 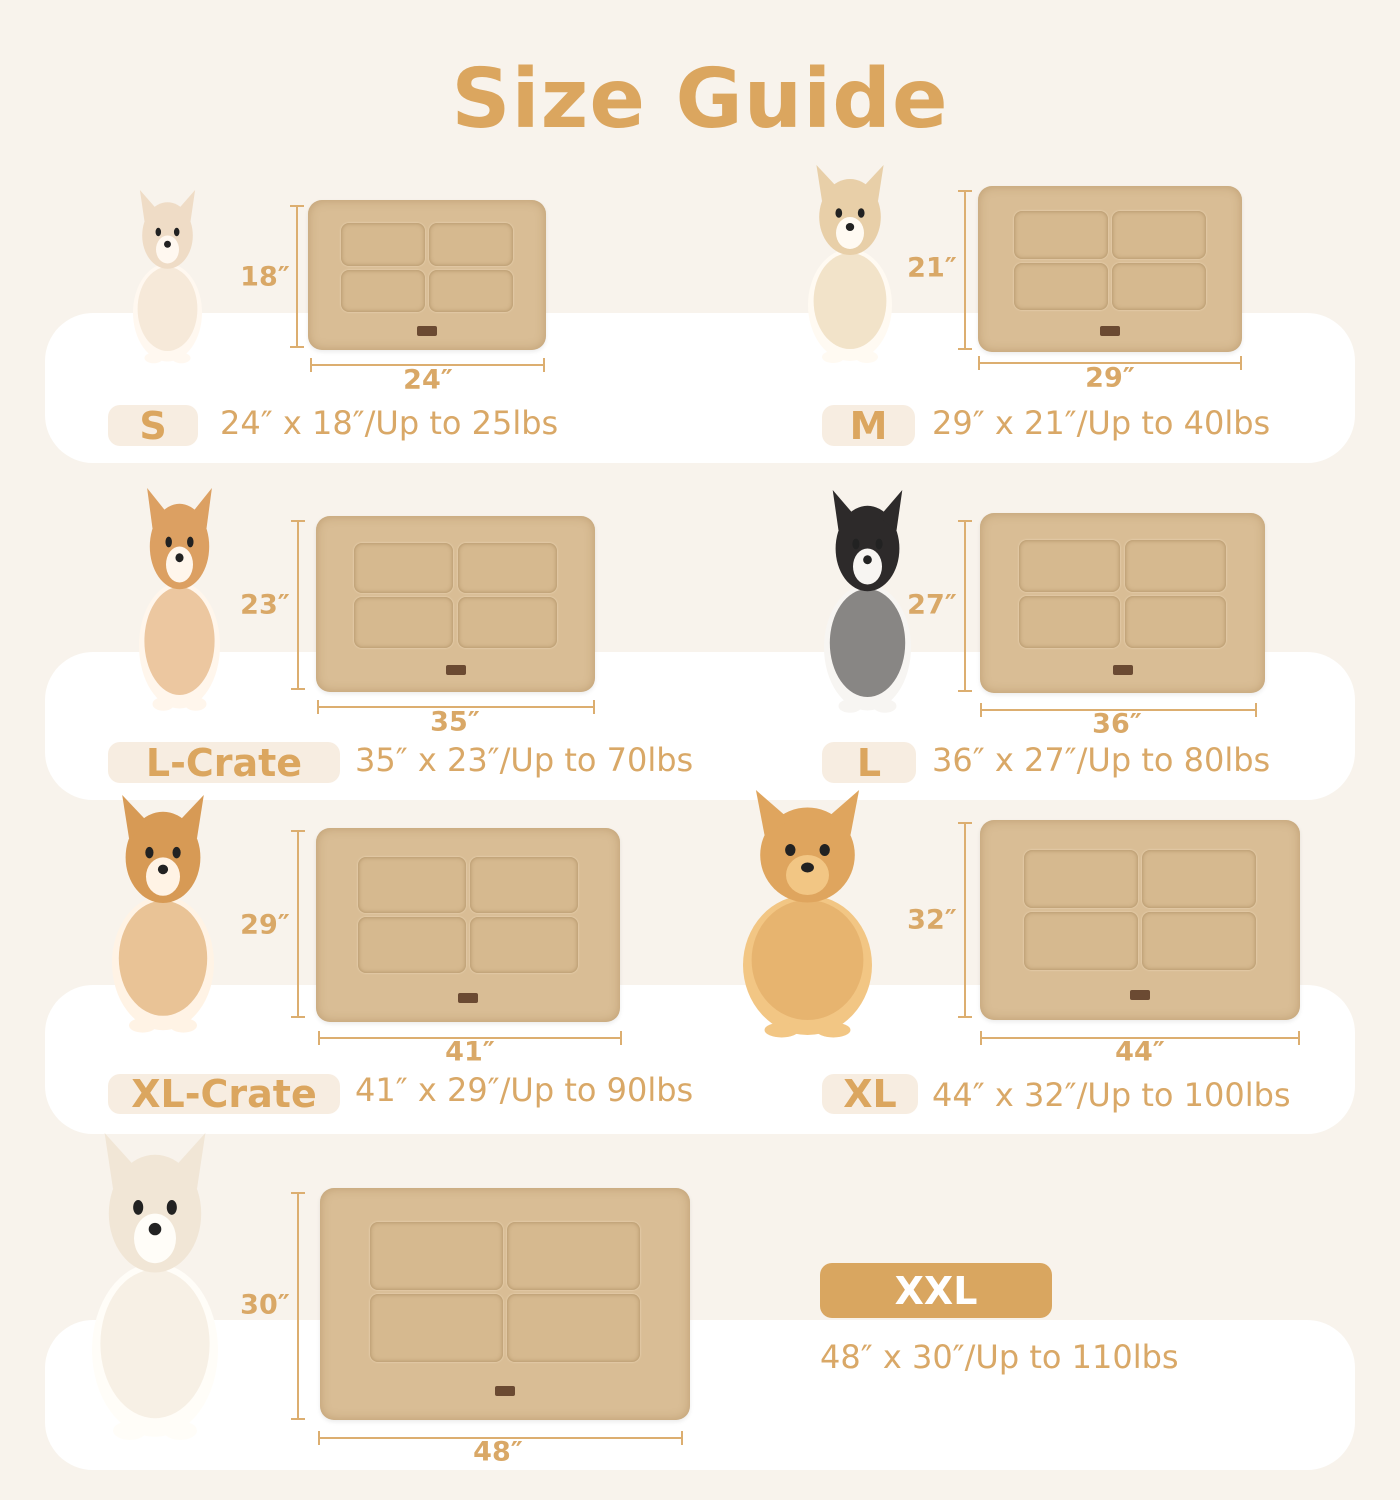 I want to click on width-label: 41″, so click(x=470, y=1052).